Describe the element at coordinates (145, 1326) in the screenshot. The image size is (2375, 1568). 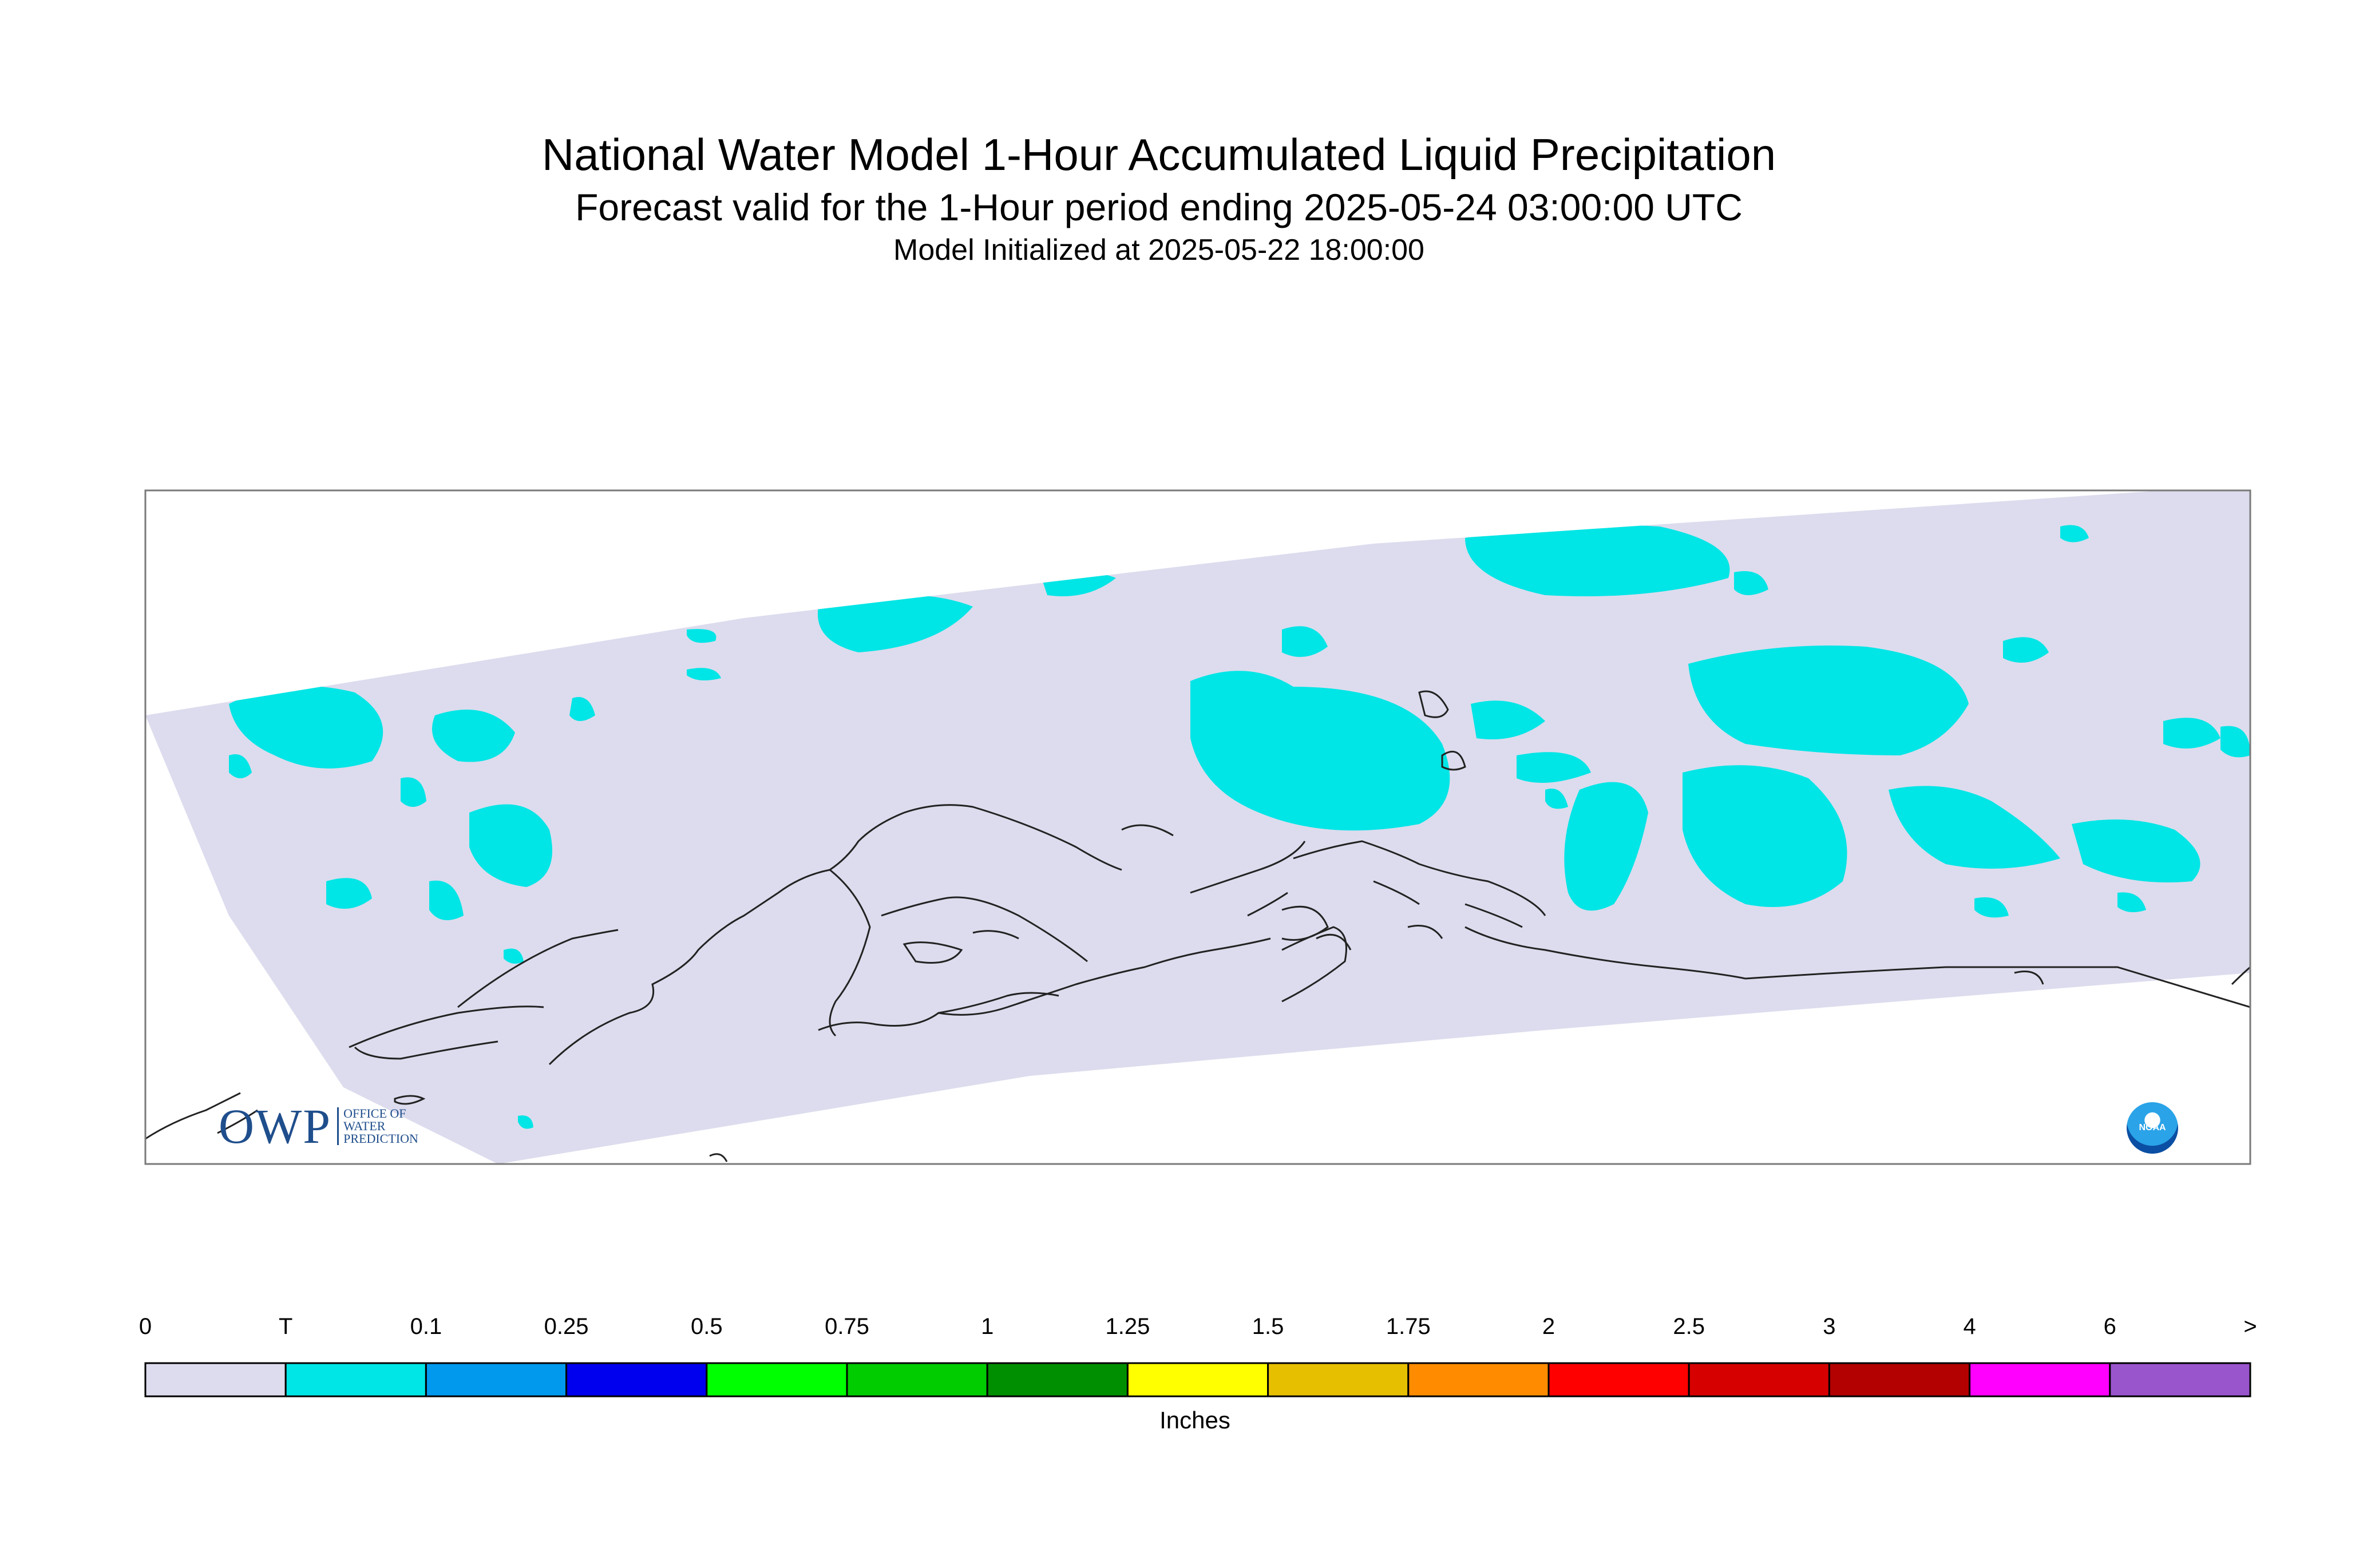
I see `colorbar-tick-label: 0` at that location.